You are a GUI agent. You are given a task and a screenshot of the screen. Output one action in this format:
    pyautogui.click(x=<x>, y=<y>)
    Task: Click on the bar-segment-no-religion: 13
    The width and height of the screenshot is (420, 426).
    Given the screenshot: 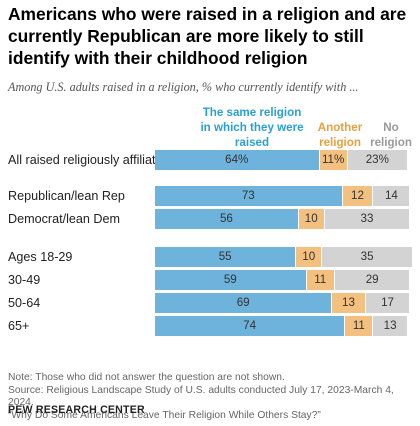 What is the action you would take?
    pyautogui.click(x=390, y=326)
    